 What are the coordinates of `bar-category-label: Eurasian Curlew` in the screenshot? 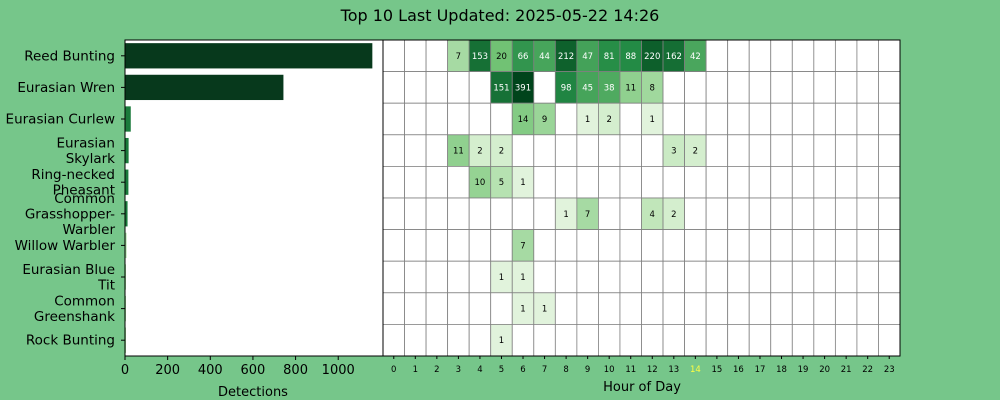 It's located at (60, 120).